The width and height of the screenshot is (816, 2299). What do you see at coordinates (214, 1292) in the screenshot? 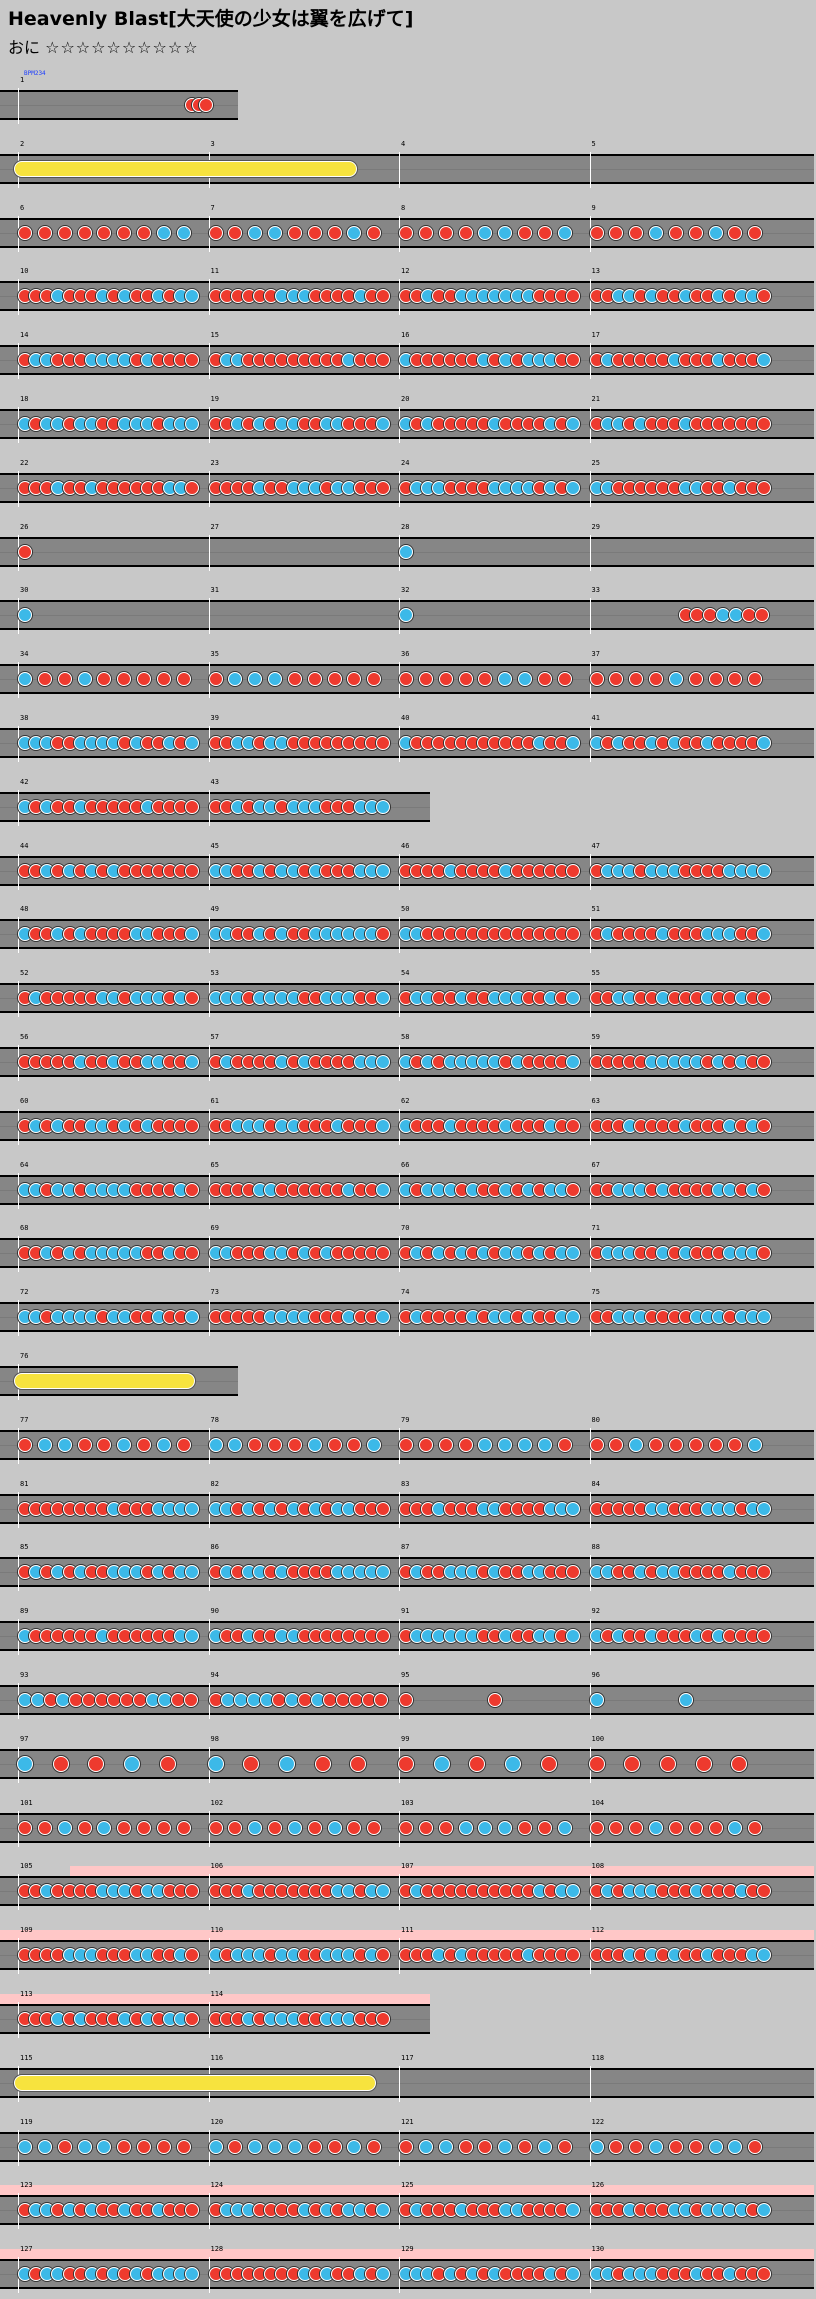
I see `bar-number: 73` at bounding box center [214, 1292].